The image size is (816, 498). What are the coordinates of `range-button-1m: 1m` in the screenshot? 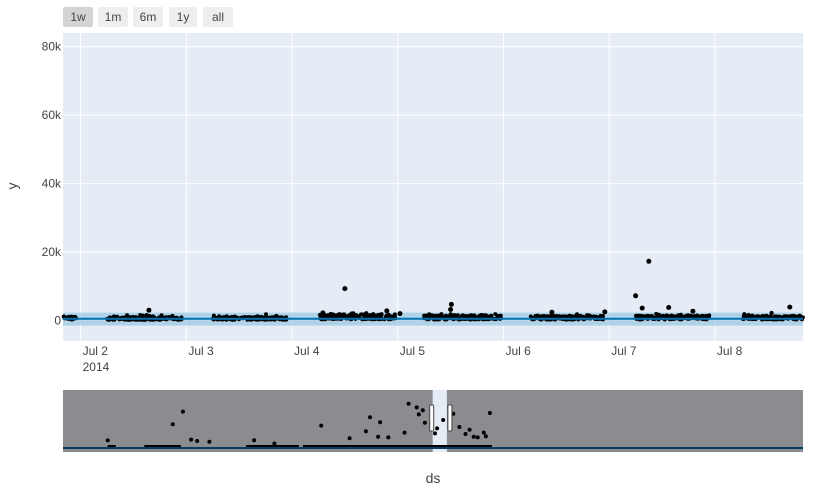 It's located at (113, 17).